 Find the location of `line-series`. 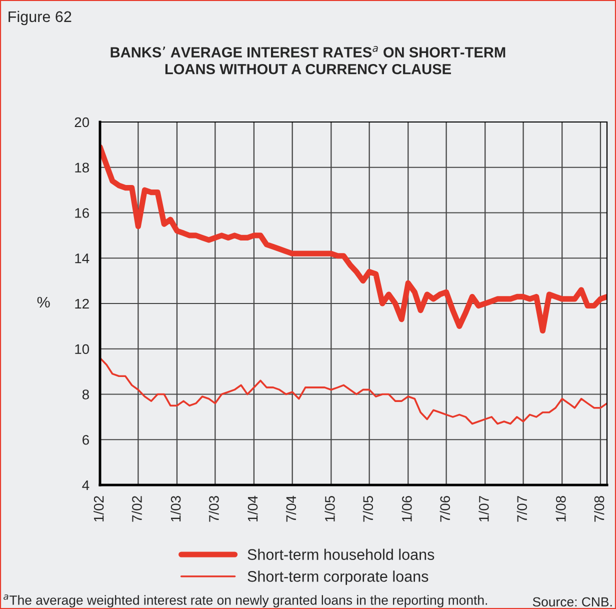

line-series is located at coordinates (353, 391).